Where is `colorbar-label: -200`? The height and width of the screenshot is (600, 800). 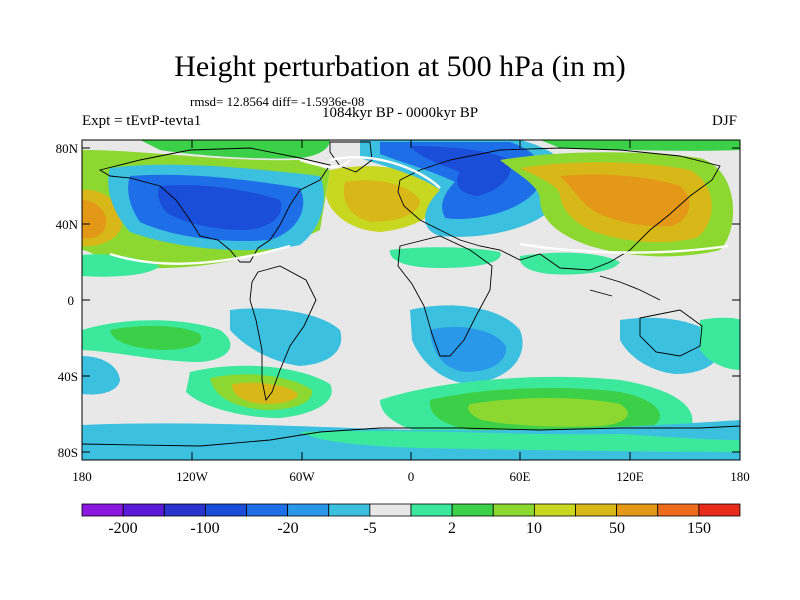
colorbar-label: -200 is located at coordinates (122, 528).